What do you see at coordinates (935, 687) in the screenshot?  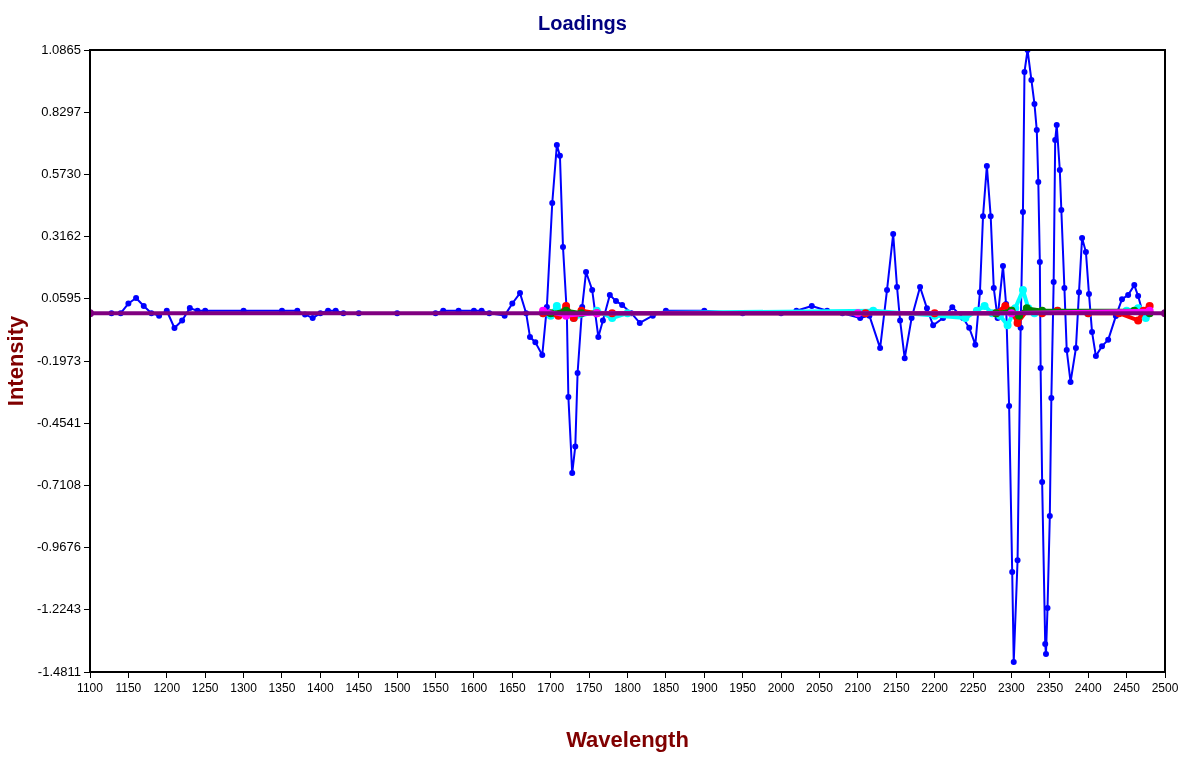 I see `x-tick-label: 2200` at bounding box center [935, 687].